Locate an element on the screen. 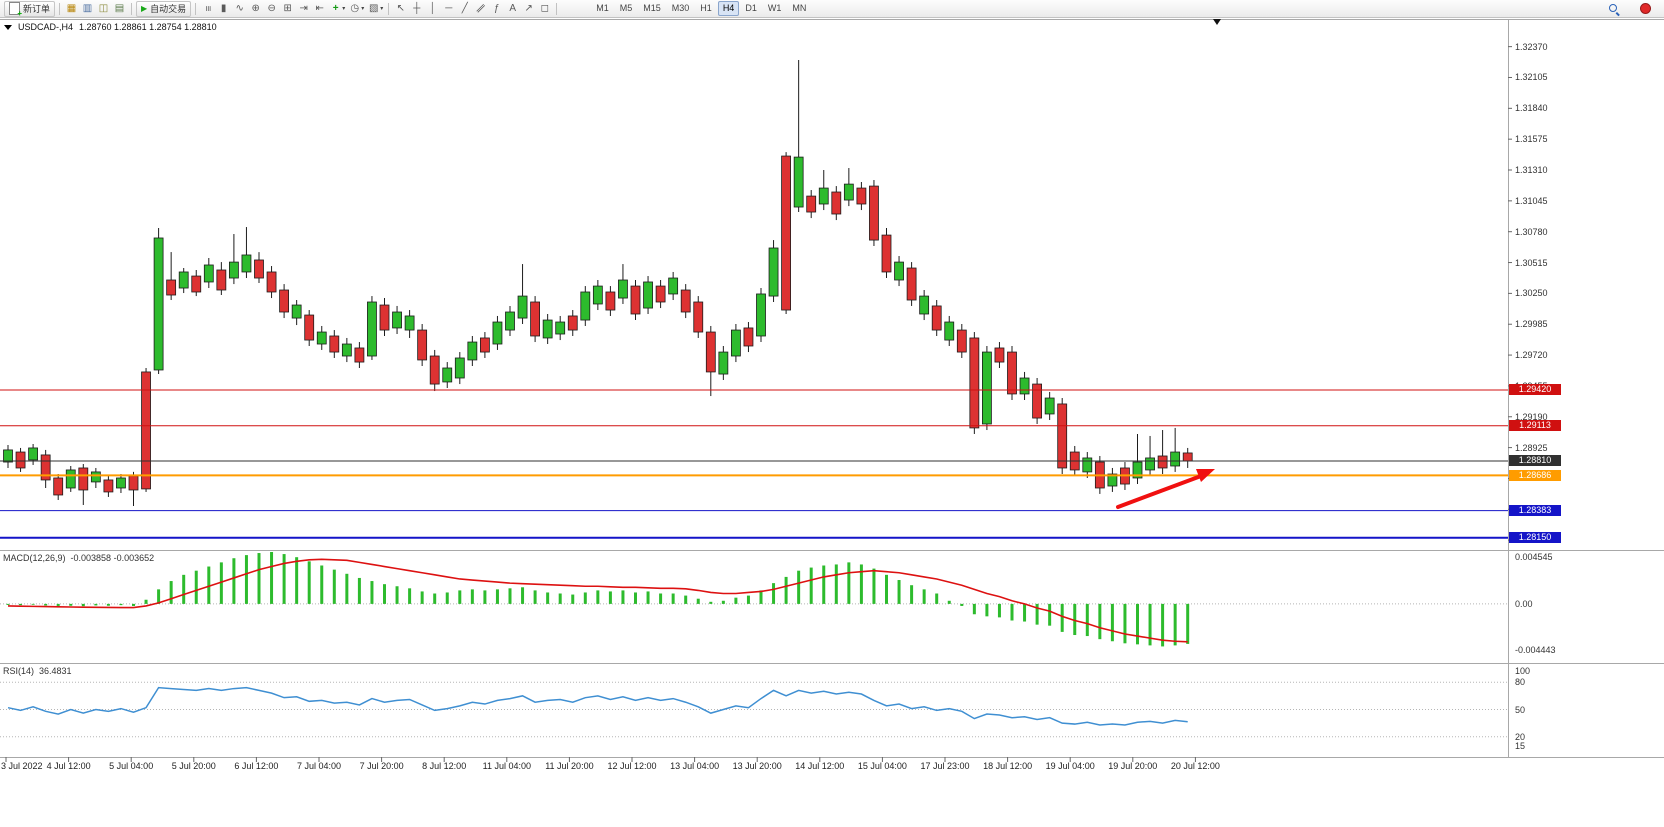  time-tick-label: 13 Jul 04:00 is located at coordinates (695, 766).